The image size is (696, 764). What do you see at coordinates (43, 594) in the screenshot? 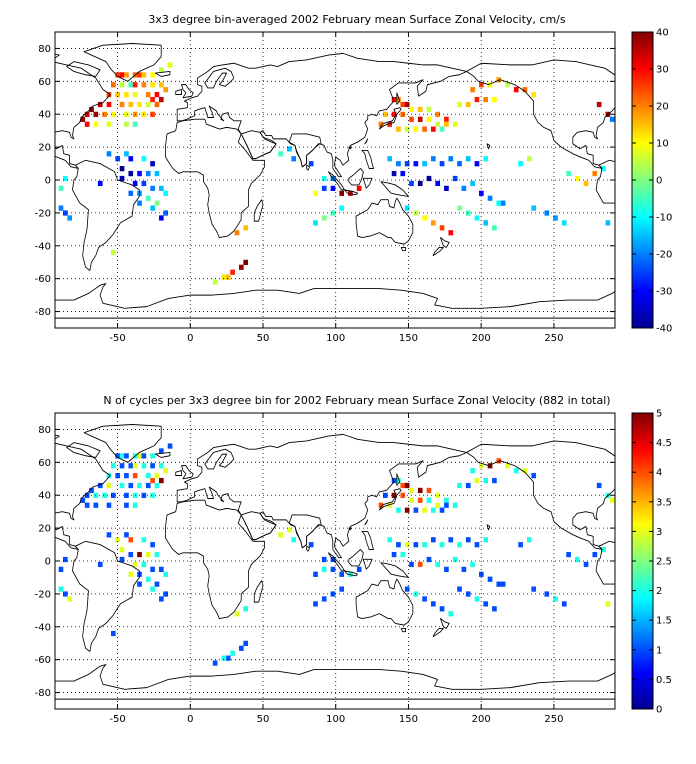
I see `cycles-y-tick-label: -20` at bounding box center [43, 594].